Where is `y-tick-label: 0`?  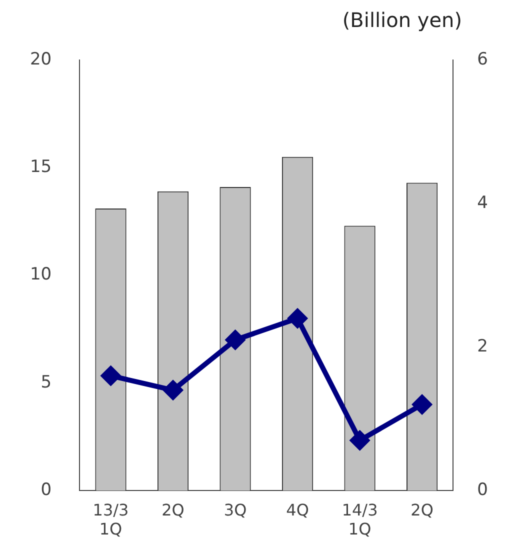 y-tick-label: 0 is located at coordinates (46, 490).